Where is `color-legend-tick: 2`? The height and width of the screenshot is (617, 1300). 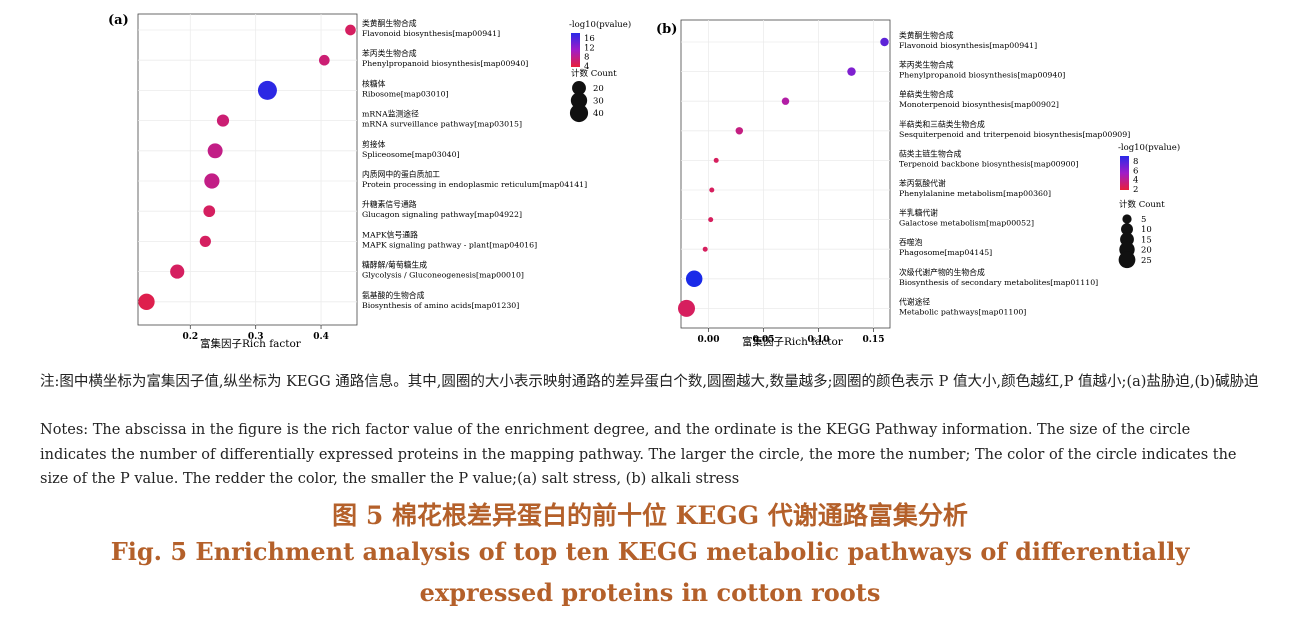
color-legend-tick: 2 is located at coordinates (1135, 190).